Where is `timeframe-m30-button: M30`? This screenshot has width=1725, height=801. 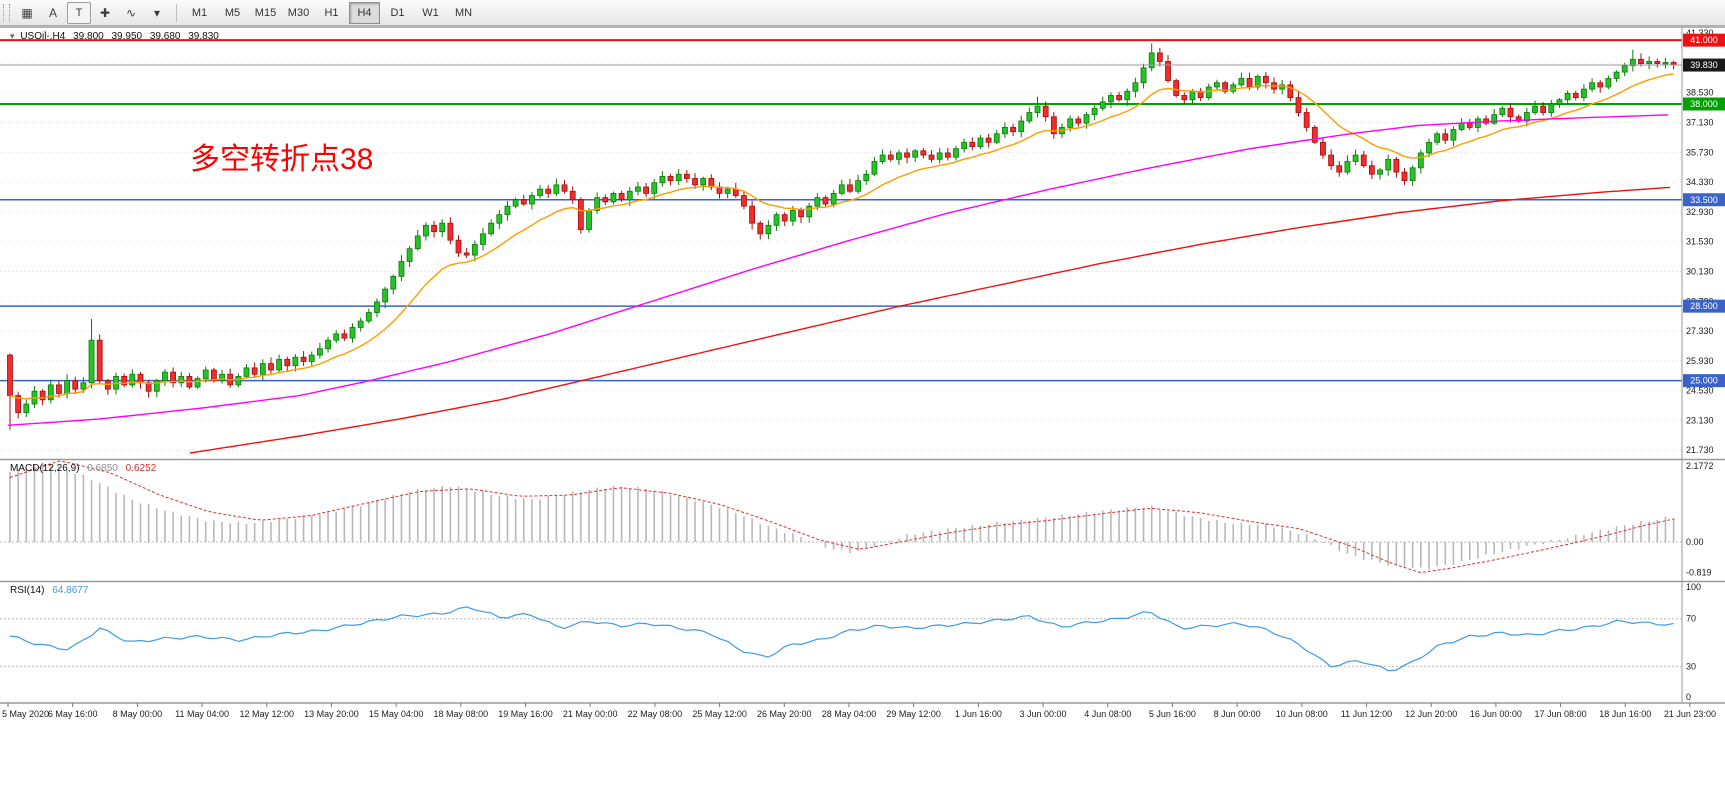
timeframe-m30-button: M30 is located at coordinates (298, 12).